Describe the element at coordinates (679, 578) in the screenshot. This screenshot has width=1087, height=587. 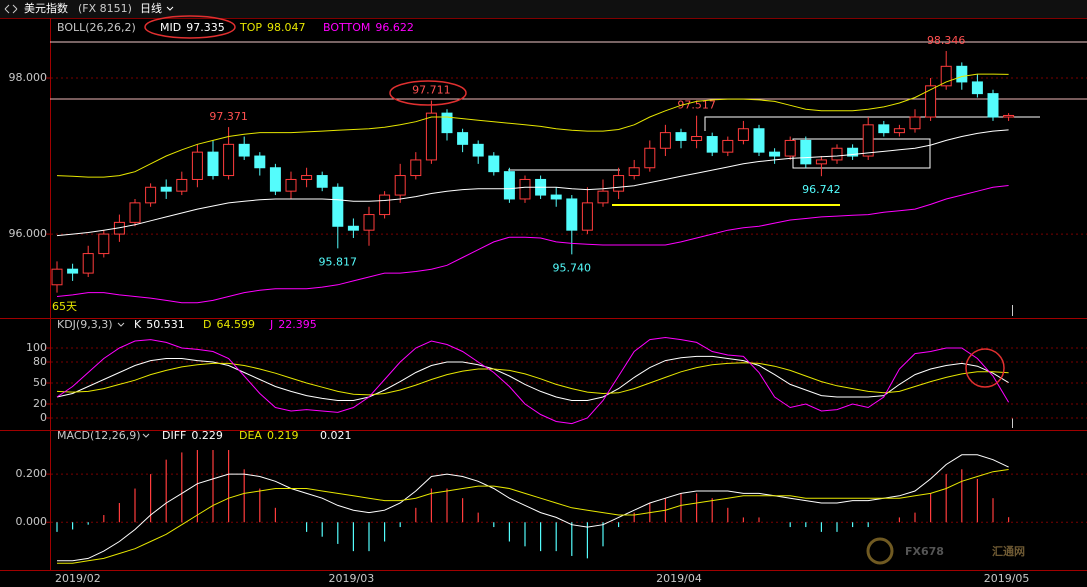
I see `x-tick-label: 2019/04` at that location.